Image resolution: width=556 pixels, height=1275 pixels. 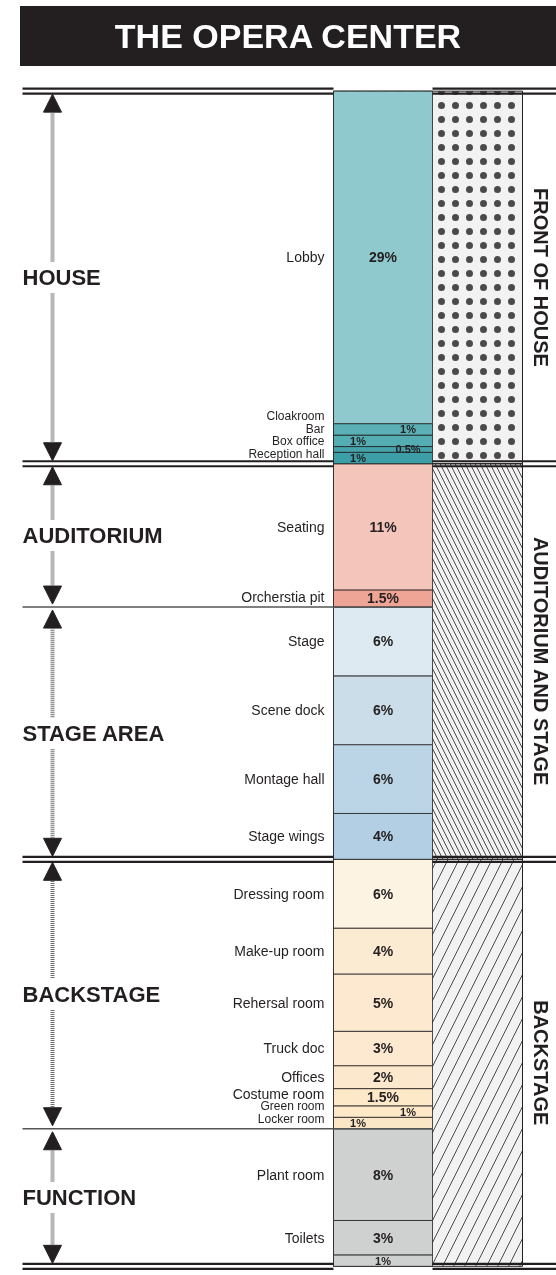 I want to click on series-label: Box office, so click(x=298, y=441).